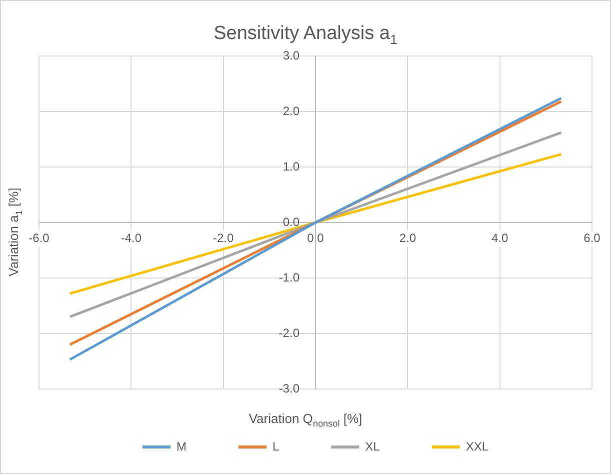 This screenshot has width=611, height=474. What do you see at coordinates (305, 35) in the screenshot?
I see `chart-title: Sensitivity Analysis a$_{1}$` at bounding box center [305, 35].